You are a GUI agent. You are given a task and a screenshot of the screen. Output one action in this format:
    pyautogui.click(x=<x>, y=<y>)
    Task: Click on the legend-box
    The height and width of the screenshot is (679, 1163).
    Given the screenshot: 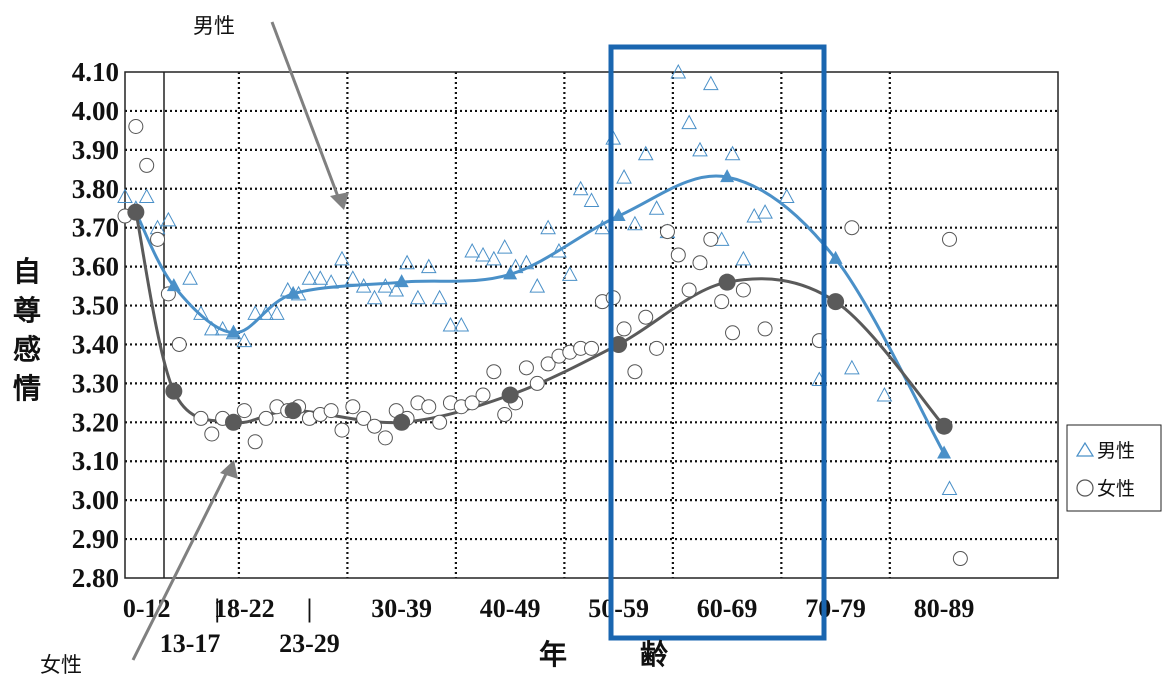 What is the action you would take?
    pyautogui.click(x=1114, y=468)
    